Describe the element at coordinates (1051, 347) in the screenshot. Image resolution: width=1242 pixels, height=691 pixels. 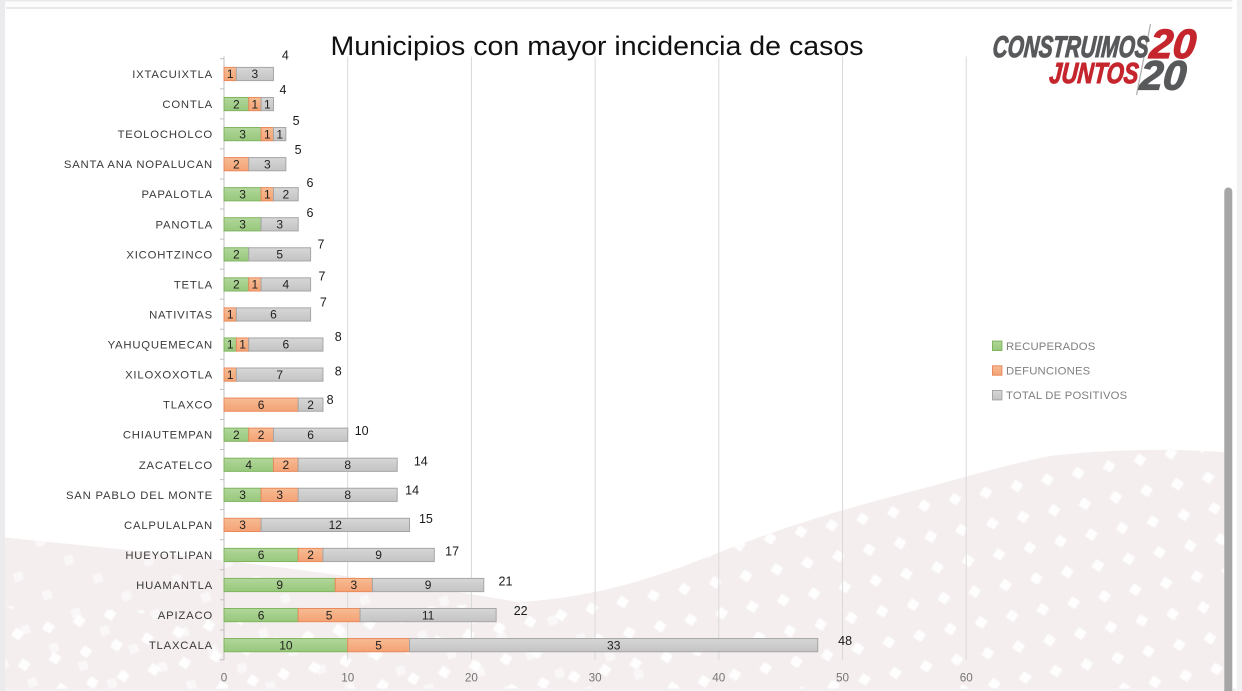
I see `svg-text: RECUPERADOS` at that location.